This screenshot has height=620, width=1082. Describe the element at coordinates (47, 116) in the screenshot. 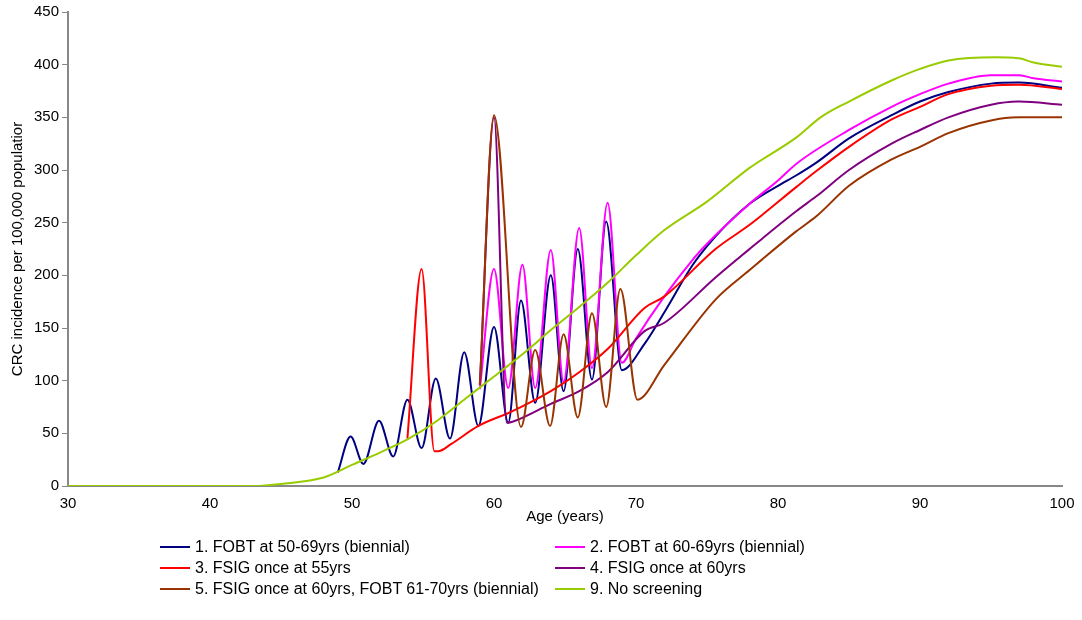

I see `y-tick-label: 350` at that location.